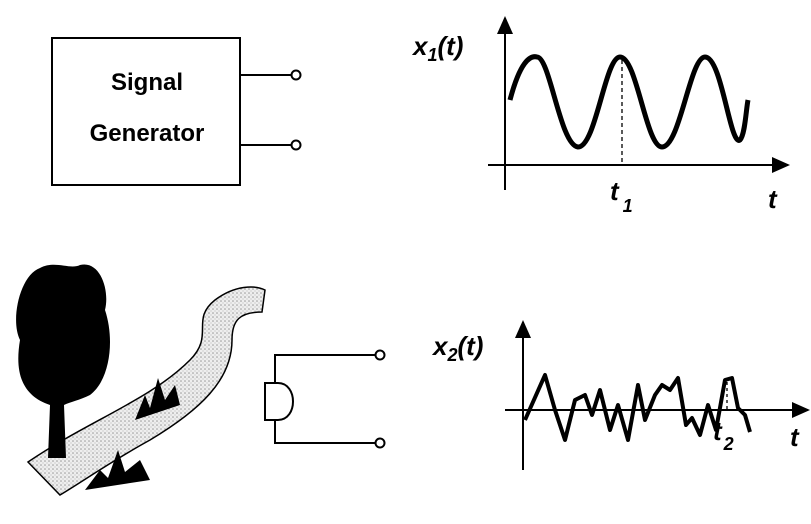 This screenshot has width=811, height=524. What do you see at coordinates (637, 407) in the screenshot?
I see `noise-signal` at bounding box center [637, 407].